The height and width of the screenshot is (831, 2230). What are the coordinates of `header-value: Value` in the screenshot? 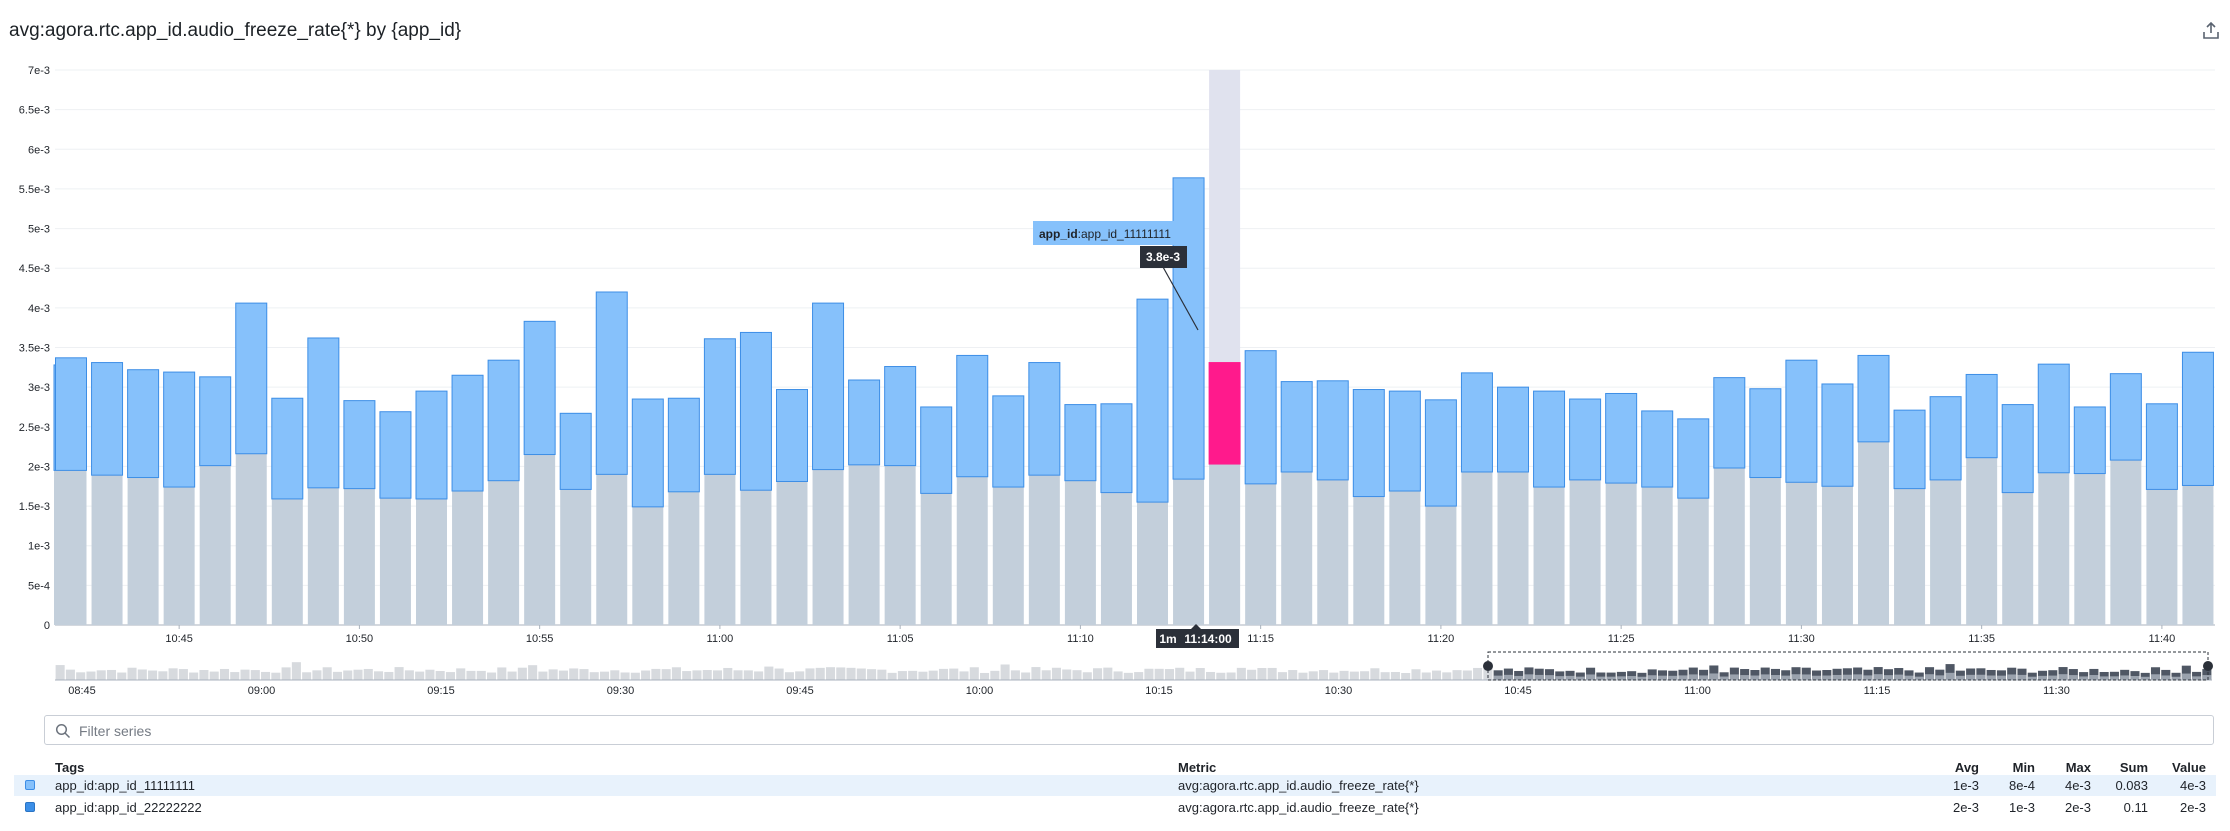 It's located at (2189, 767).